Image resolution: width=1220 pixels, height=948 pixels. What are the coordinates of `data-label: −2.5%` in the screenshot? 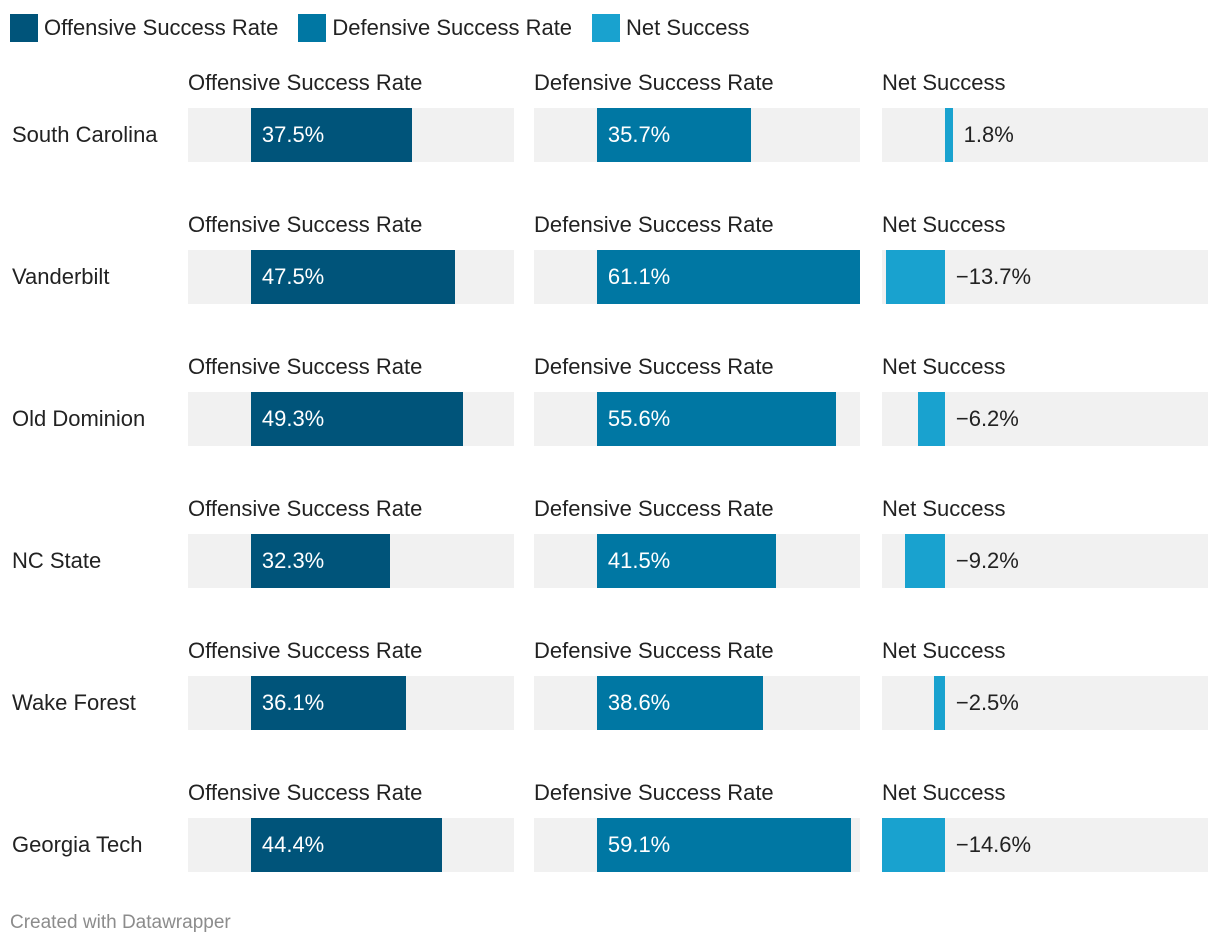 It's located at (987, 702).